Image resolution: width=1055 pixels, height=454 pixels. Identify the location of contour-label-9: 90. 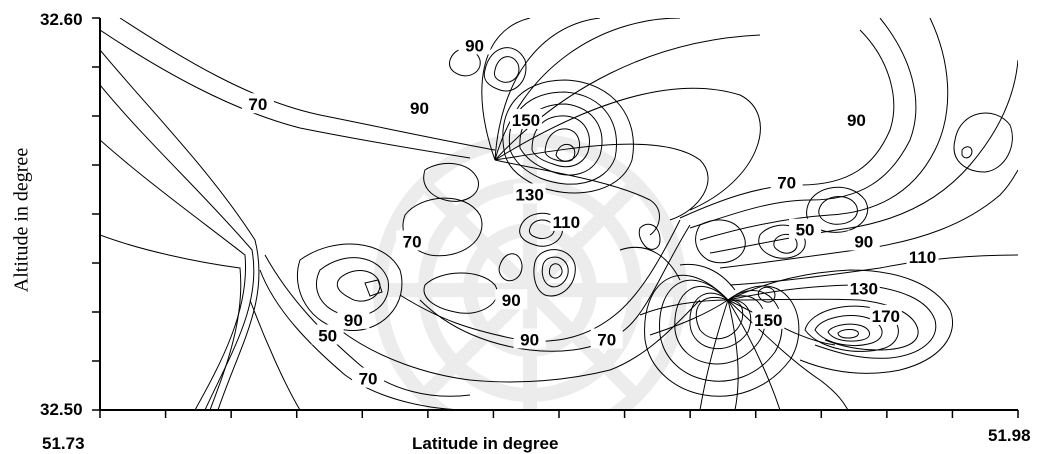
(529, 339).